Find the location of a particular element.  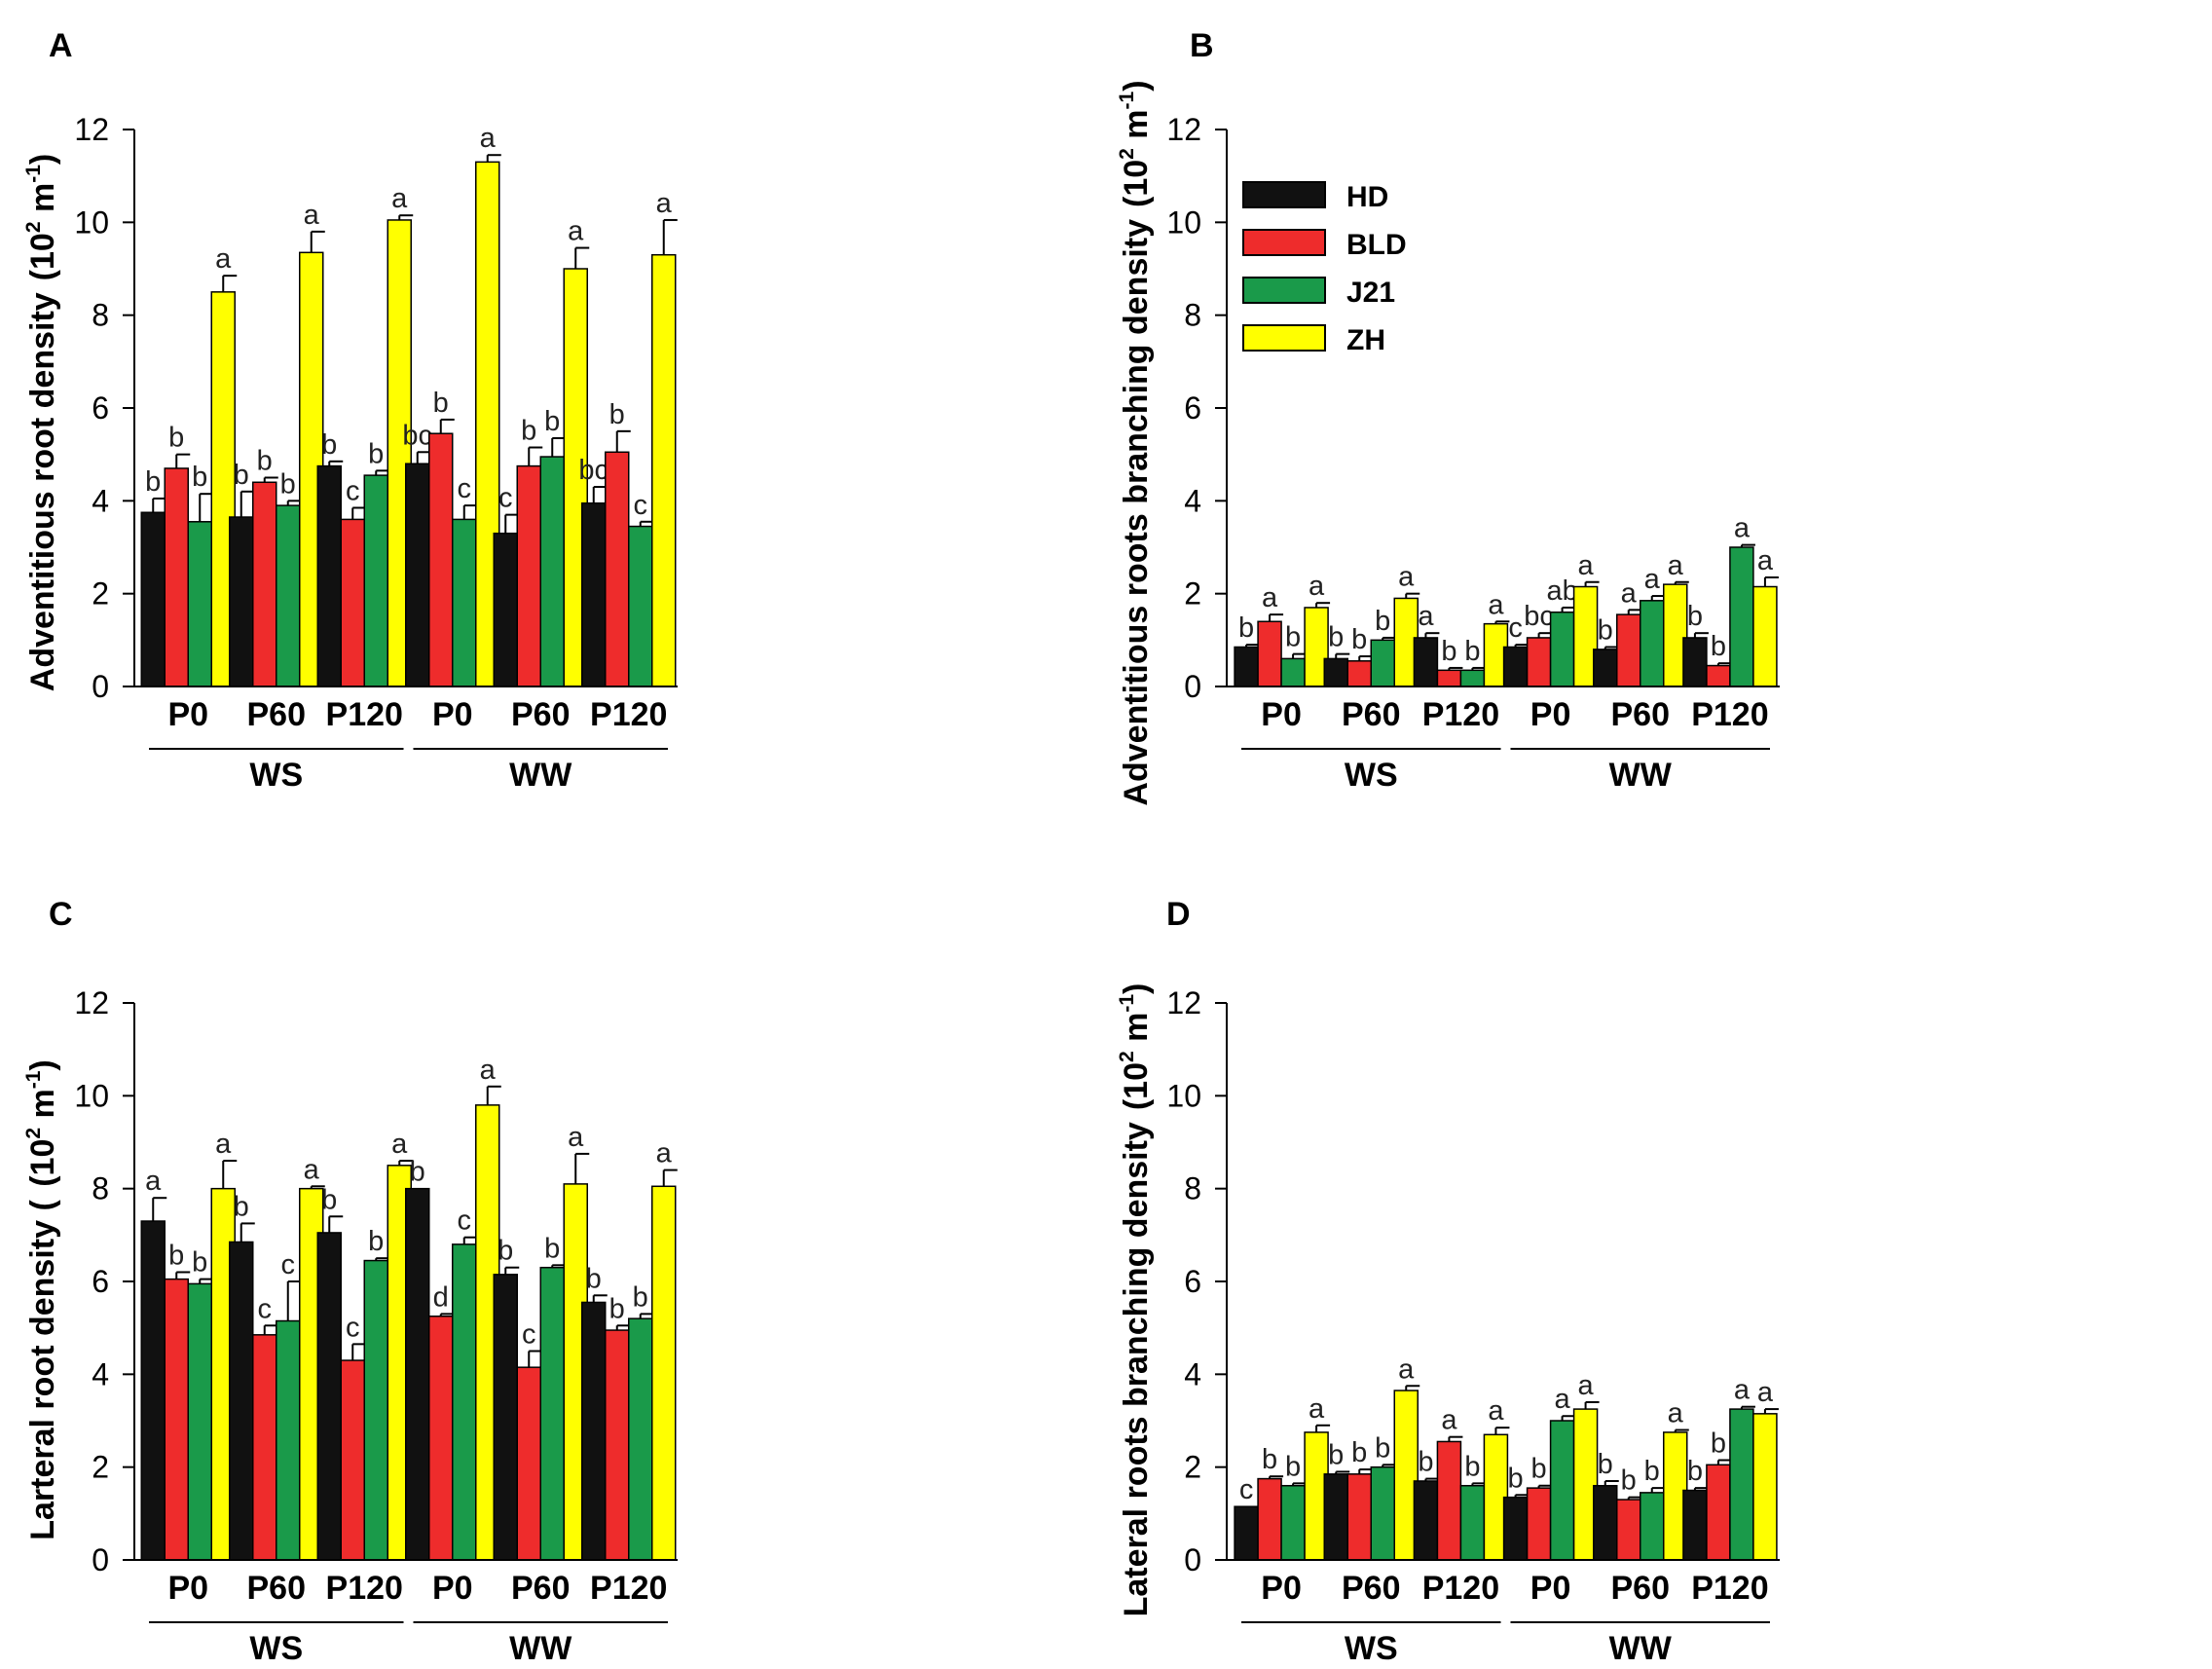

panel-label: D is located at coordinates (1178, 914).